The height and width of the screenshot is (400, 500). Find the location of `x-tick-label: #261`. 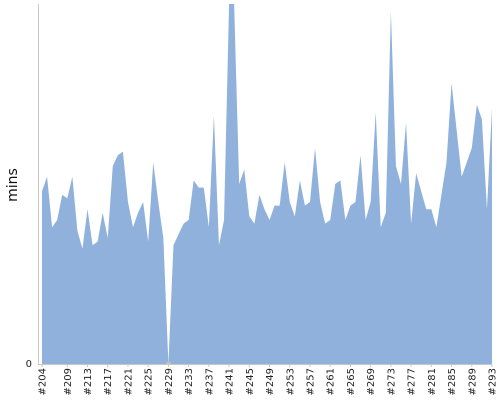

x-tick-label: #261 is located at coordinates (331, 381).